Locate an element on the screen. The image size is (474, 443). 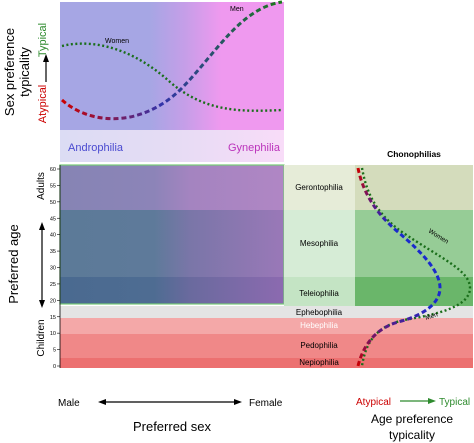
age-ticks: 0 5 10 15 20 25 30 35 40 45 50 55 60 is located at coordinates (55, 268).